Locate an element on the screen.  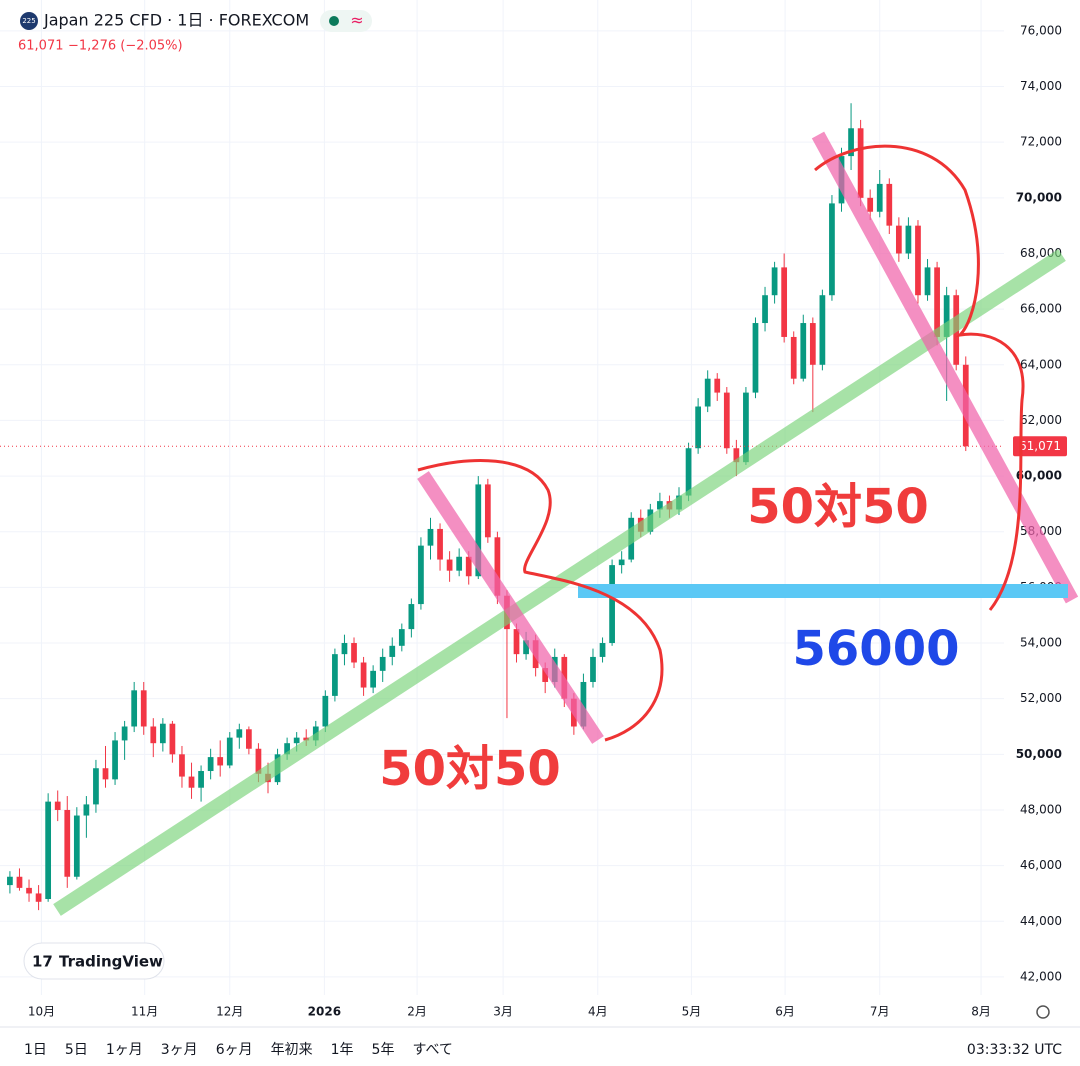
range-button: 1日 is located at coordinates (35, 1050).